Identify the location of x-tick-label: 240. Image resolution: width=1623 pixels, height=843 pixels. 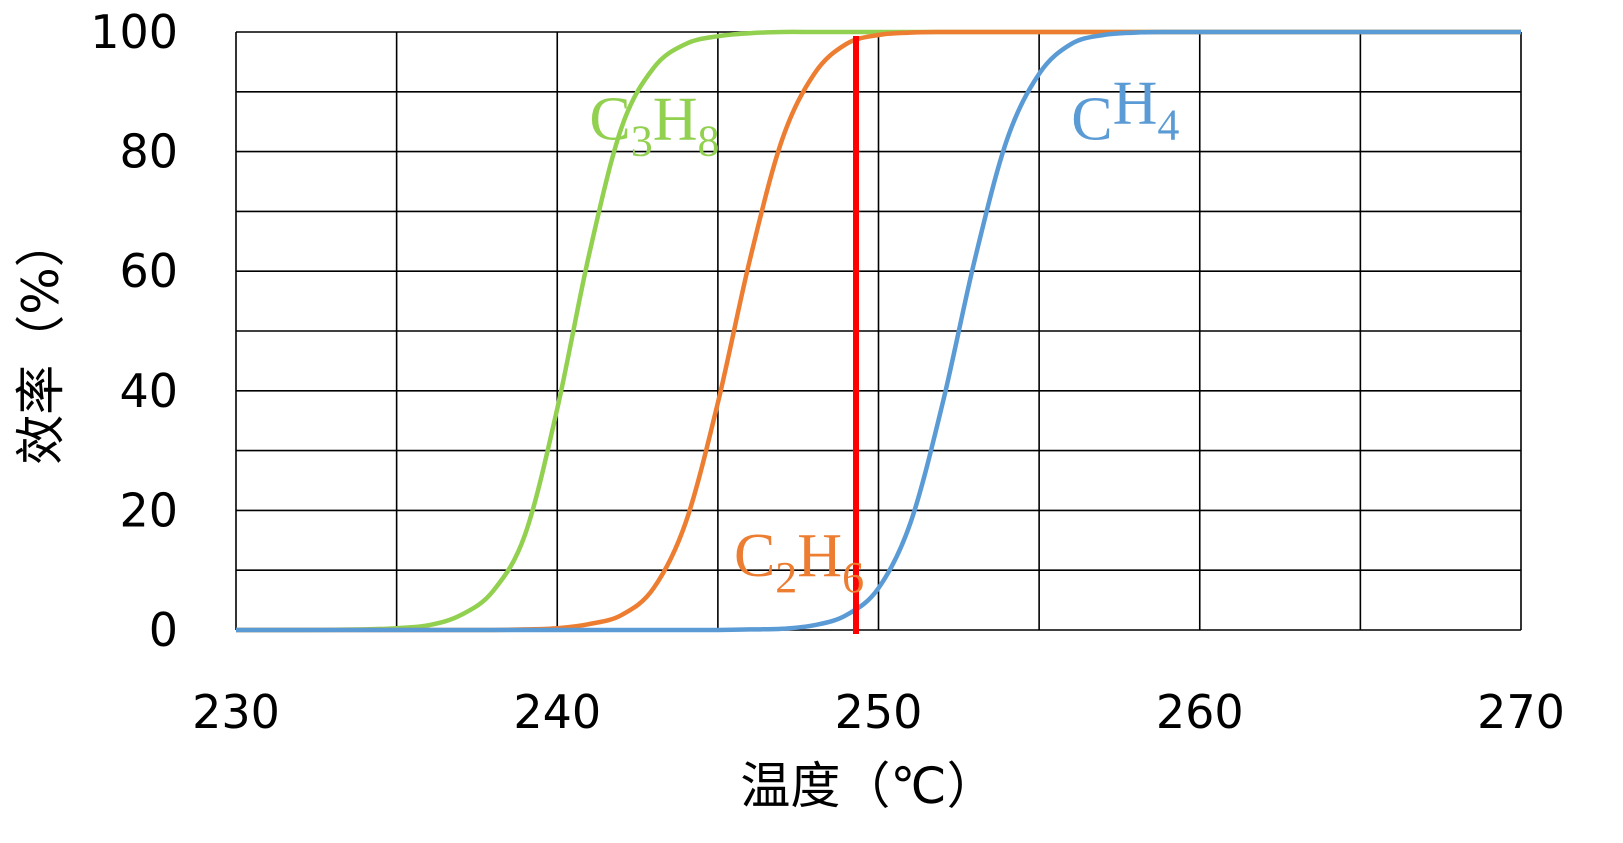
(557, 712).